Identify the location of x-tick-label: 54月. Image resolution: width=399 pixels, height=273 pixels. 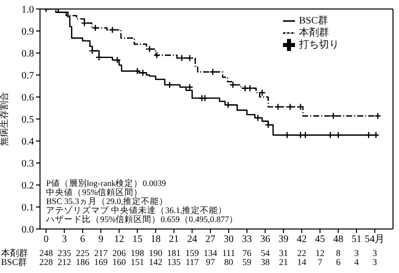
(374, 240).